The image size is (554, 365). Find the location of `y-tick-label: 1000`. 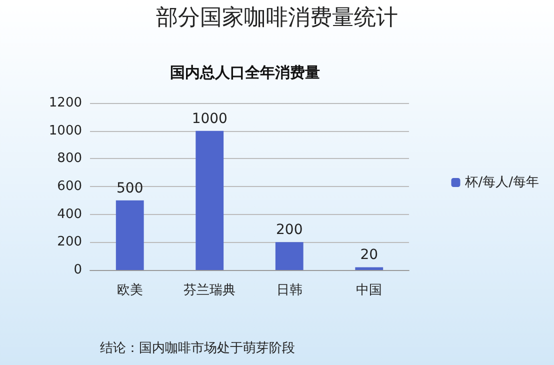

y-tick-label: 1000 is located at coordinates (65, 130).